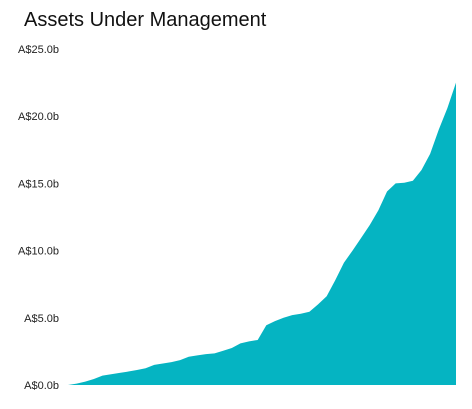  What do you see at coordinates (41, 386) in the screenshot?
I see `y-tick-label: A$0.0b` at bounding box center [41, 386].